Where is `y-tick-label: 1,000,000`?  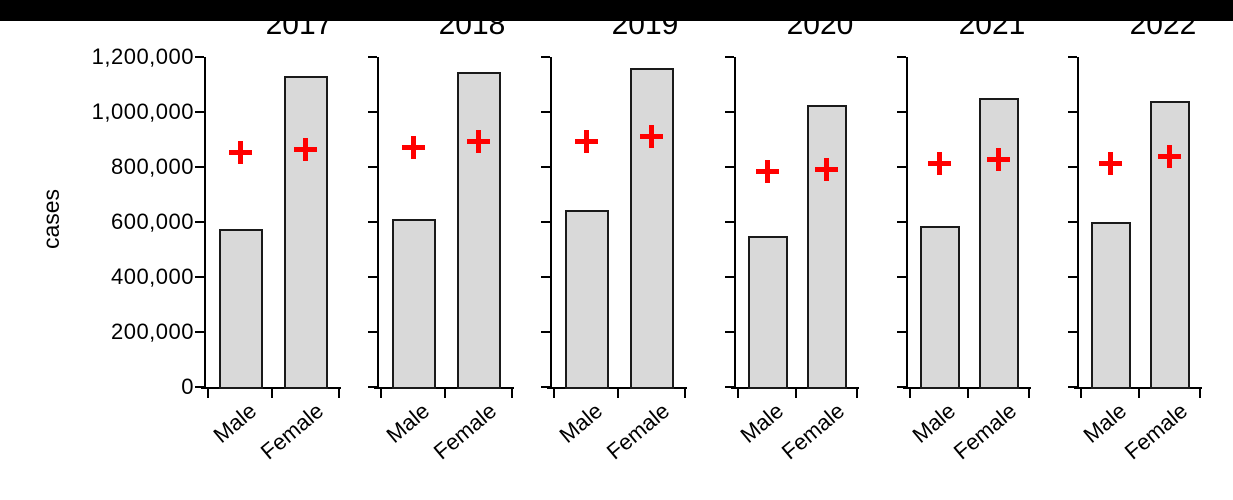 y-tick-label: 1,000,000 is located at coordinates (142, 111).